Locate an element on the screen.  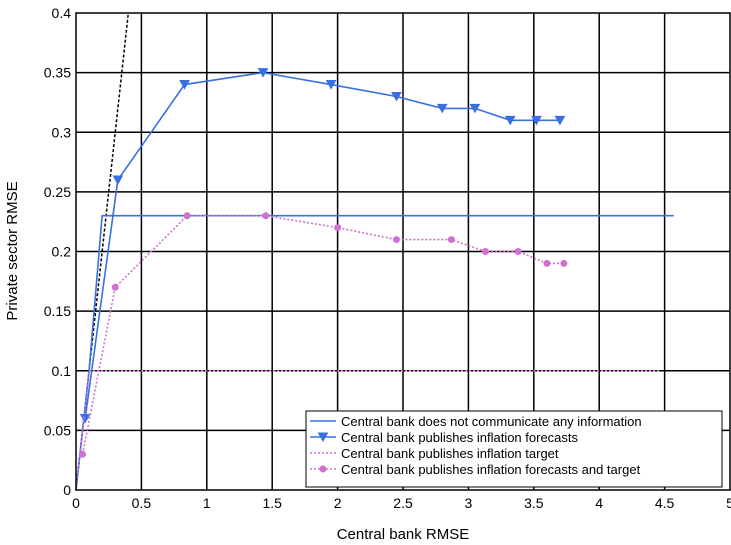
y-tick-label: 0.3 is located at coordinates (62, 132).